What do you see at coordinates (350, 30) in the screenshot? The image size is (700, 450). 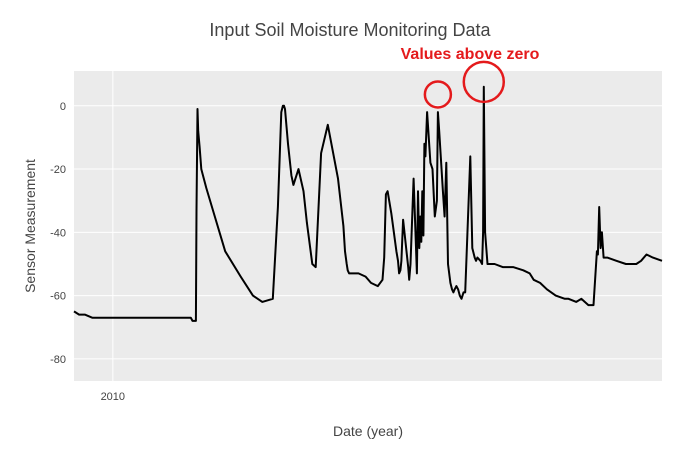 I see `chart-title: Input Soil Moisture Monitoring Data` at bounding box center [350, 30].